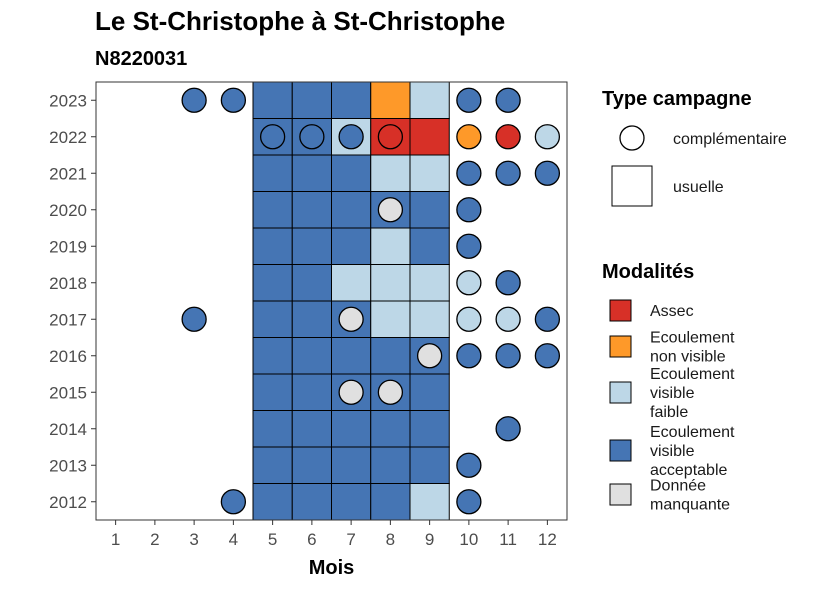 The image size is (826, 590). I want to click on legend-key-faible, so click(620, 392).